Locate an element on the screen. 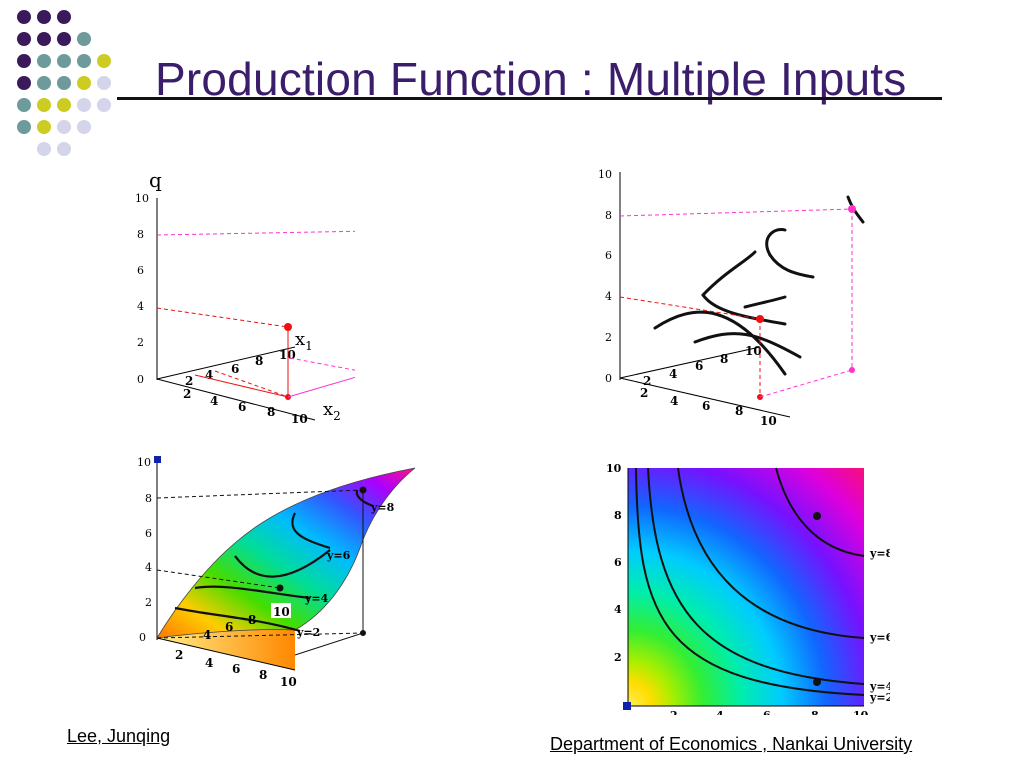 The height and width of the screenshot is (768, 1024). base-point is located at coordinates (363, 633).